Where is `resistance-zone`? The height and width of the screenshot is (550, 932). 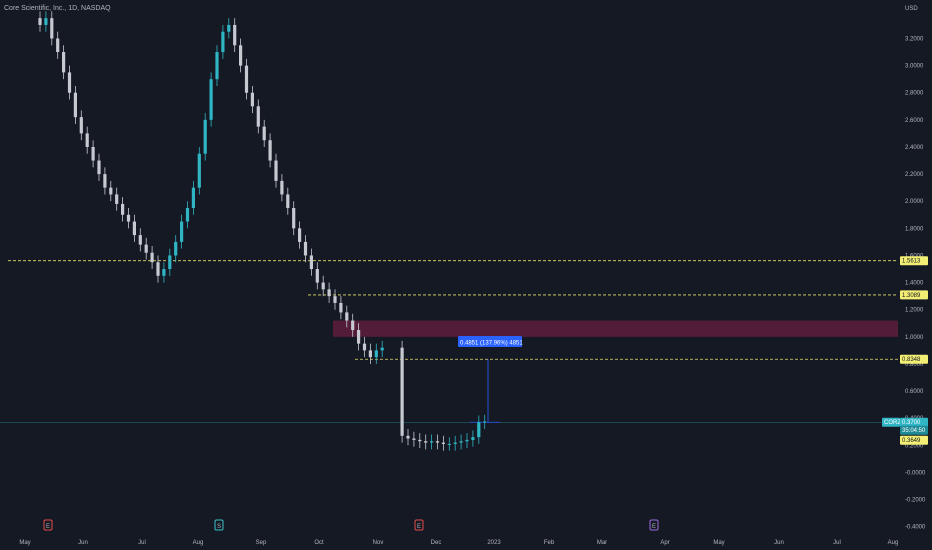
resistance-zone is located at coordinates (615, 328).